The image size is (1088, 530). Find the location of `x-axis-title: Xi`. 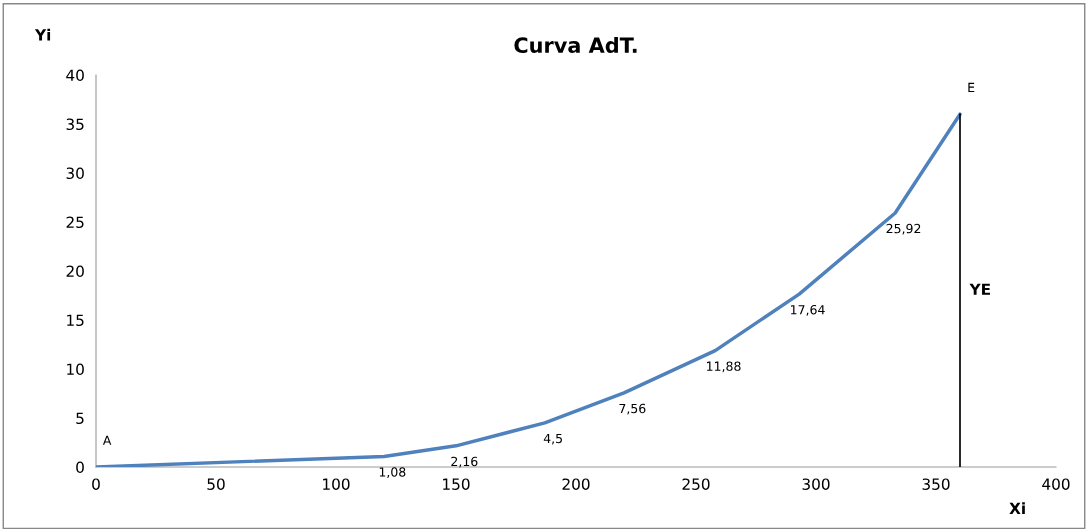

x-axis-title: Xi is located at coordinates (1017, 508).